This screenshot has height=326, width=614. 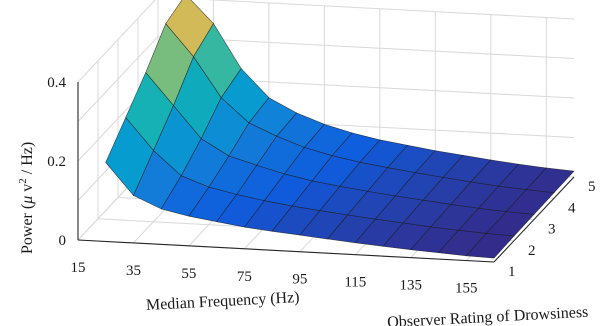 I want to click on x-axis-line, so click(x=286, y=251).